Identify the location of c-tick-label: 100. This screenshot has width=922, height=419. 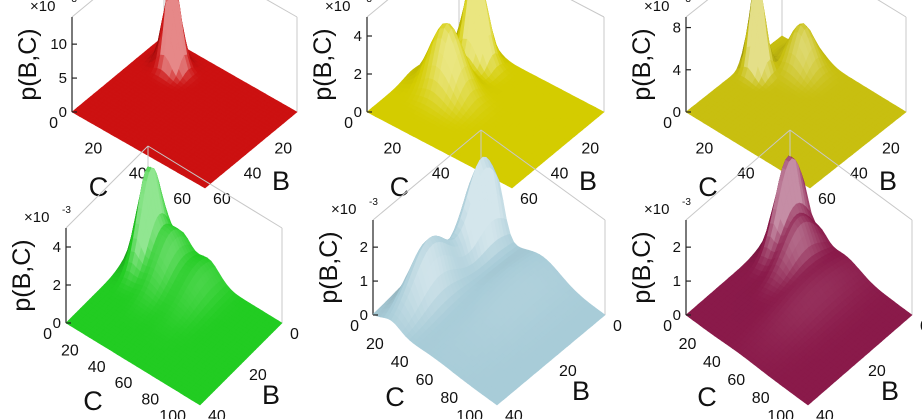
(172, 413).